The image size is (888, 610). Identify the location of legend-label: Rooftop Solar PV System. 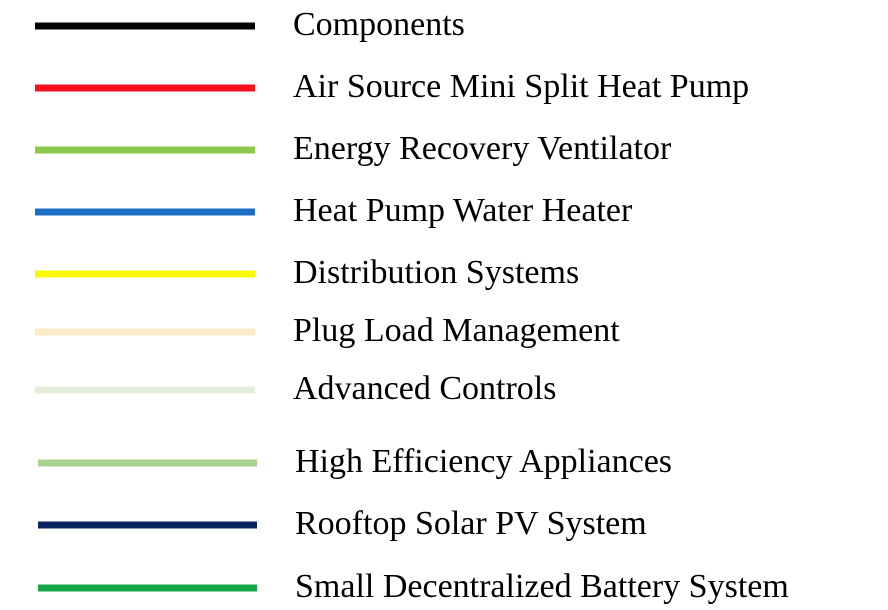
(471, 523).